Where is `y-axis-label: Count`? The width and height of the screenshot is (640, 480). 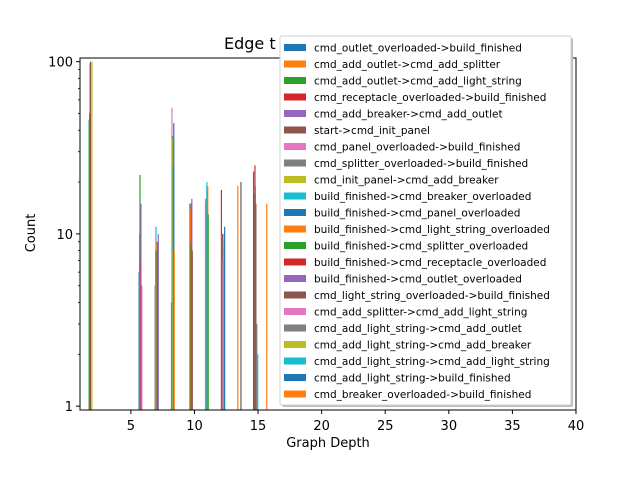
y-axis-label: Count is located at coordinates (31, 233).